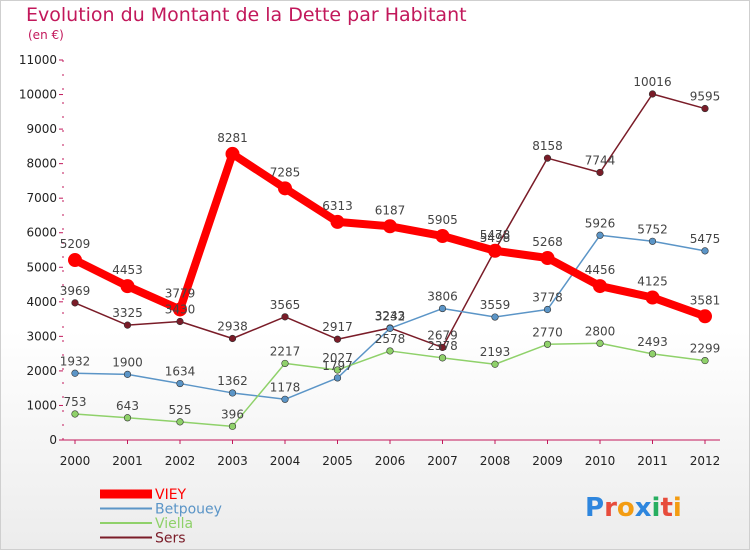 The image size is (750, 550). What do you see at coordinates (547, 332) in the screenshot?
I see `data-label-viella: 2770` at bounding box center [547, 332].